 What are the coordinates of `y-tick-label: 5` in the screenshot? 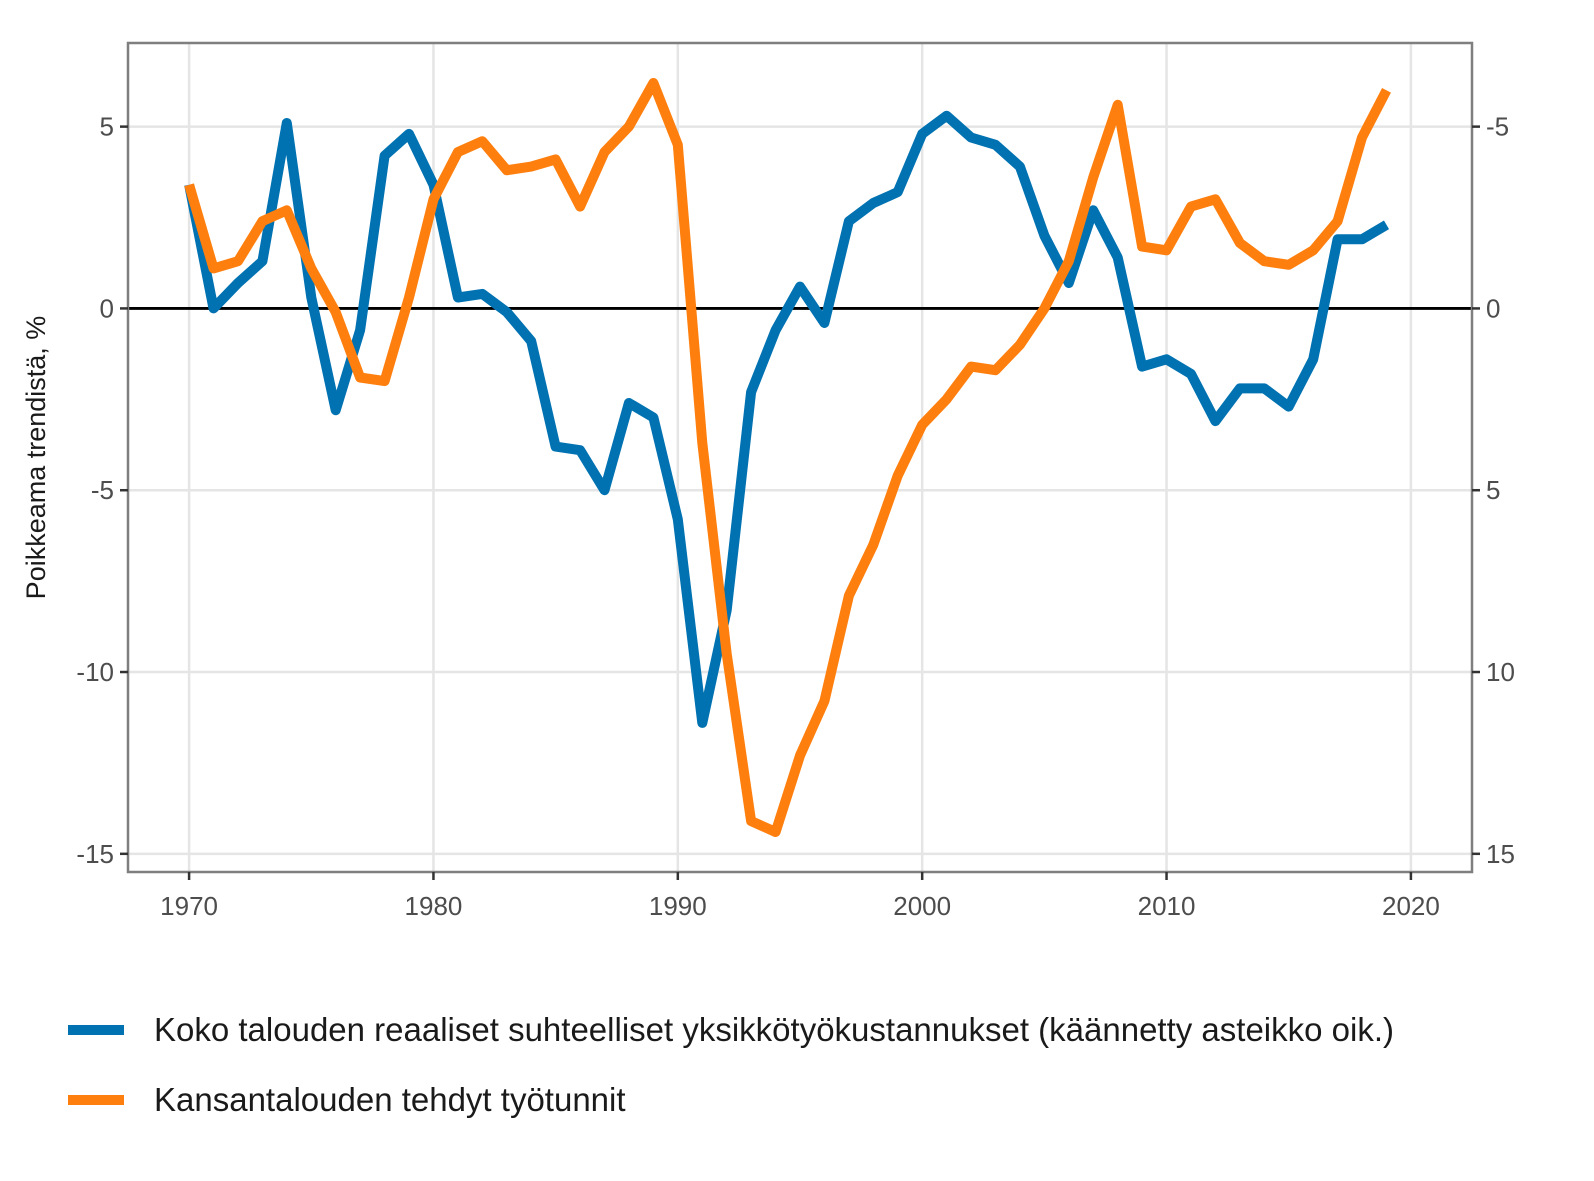 It's located at (107, 127).